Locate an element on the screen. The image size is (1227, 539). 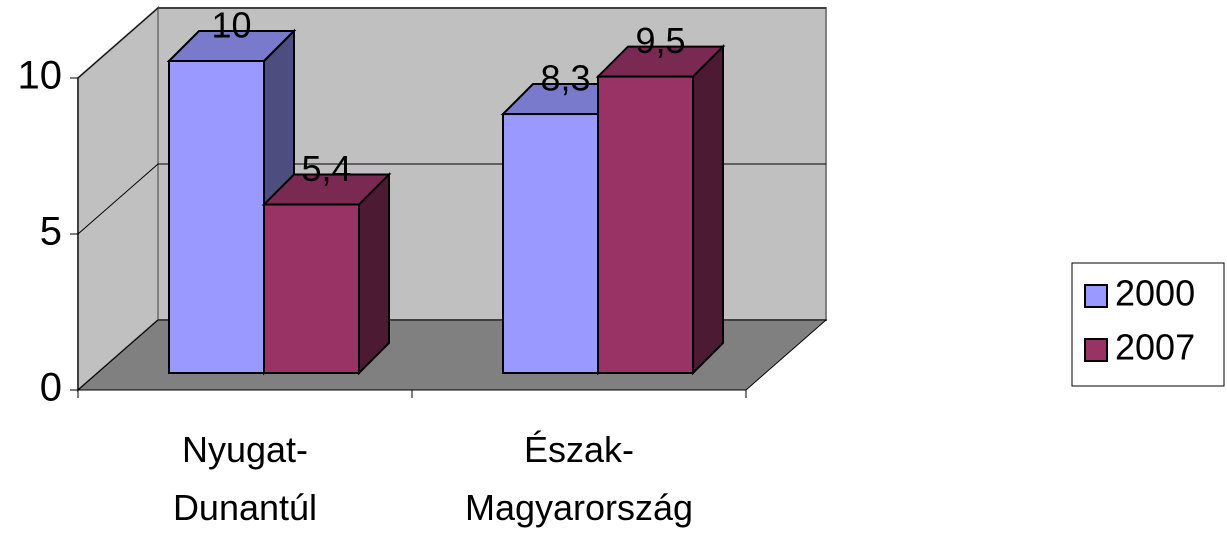
value-label: 5,4 is located at coordinates (326, 168).